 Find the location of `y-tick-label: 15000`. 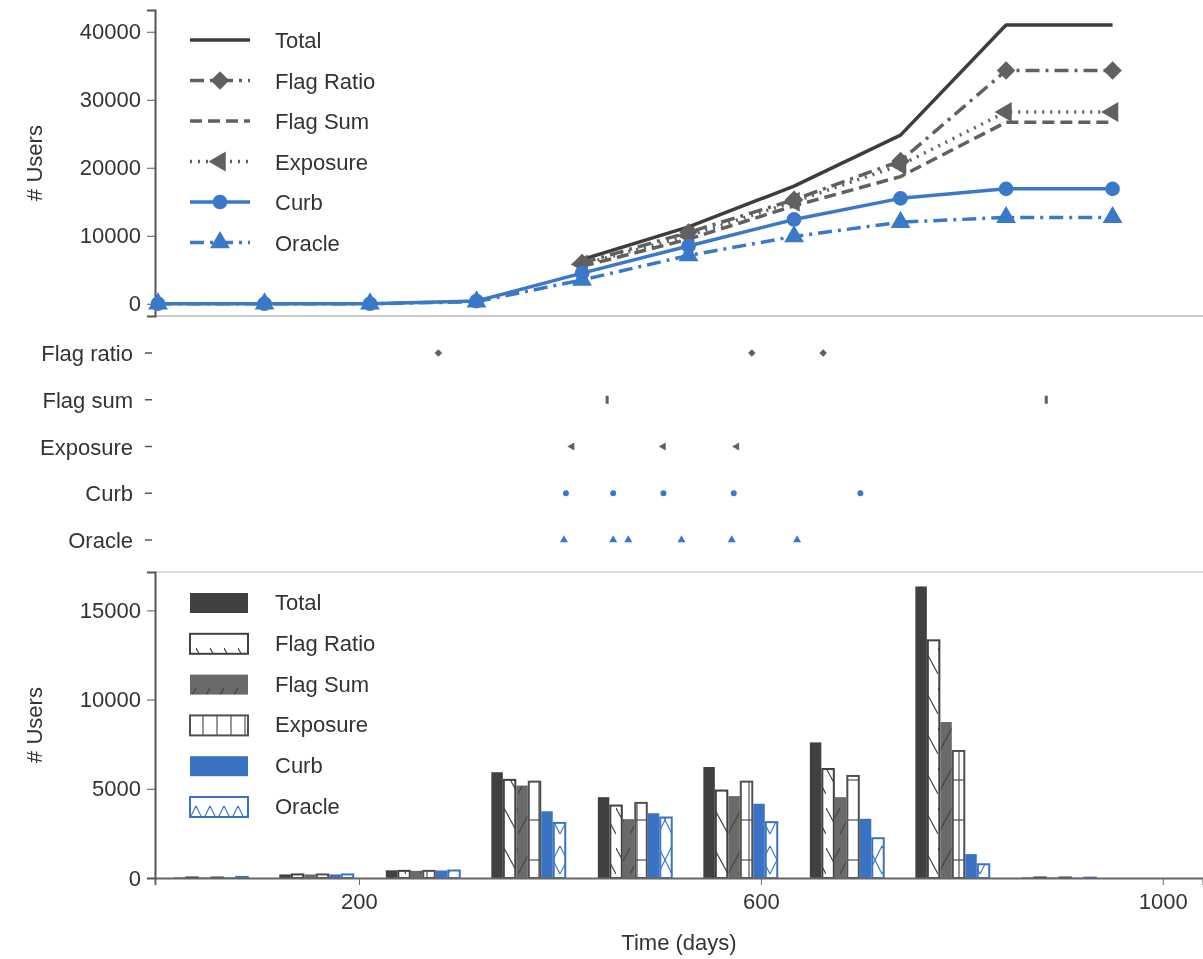

y-tick-label: 15000 is located at coordinates (110, 610).